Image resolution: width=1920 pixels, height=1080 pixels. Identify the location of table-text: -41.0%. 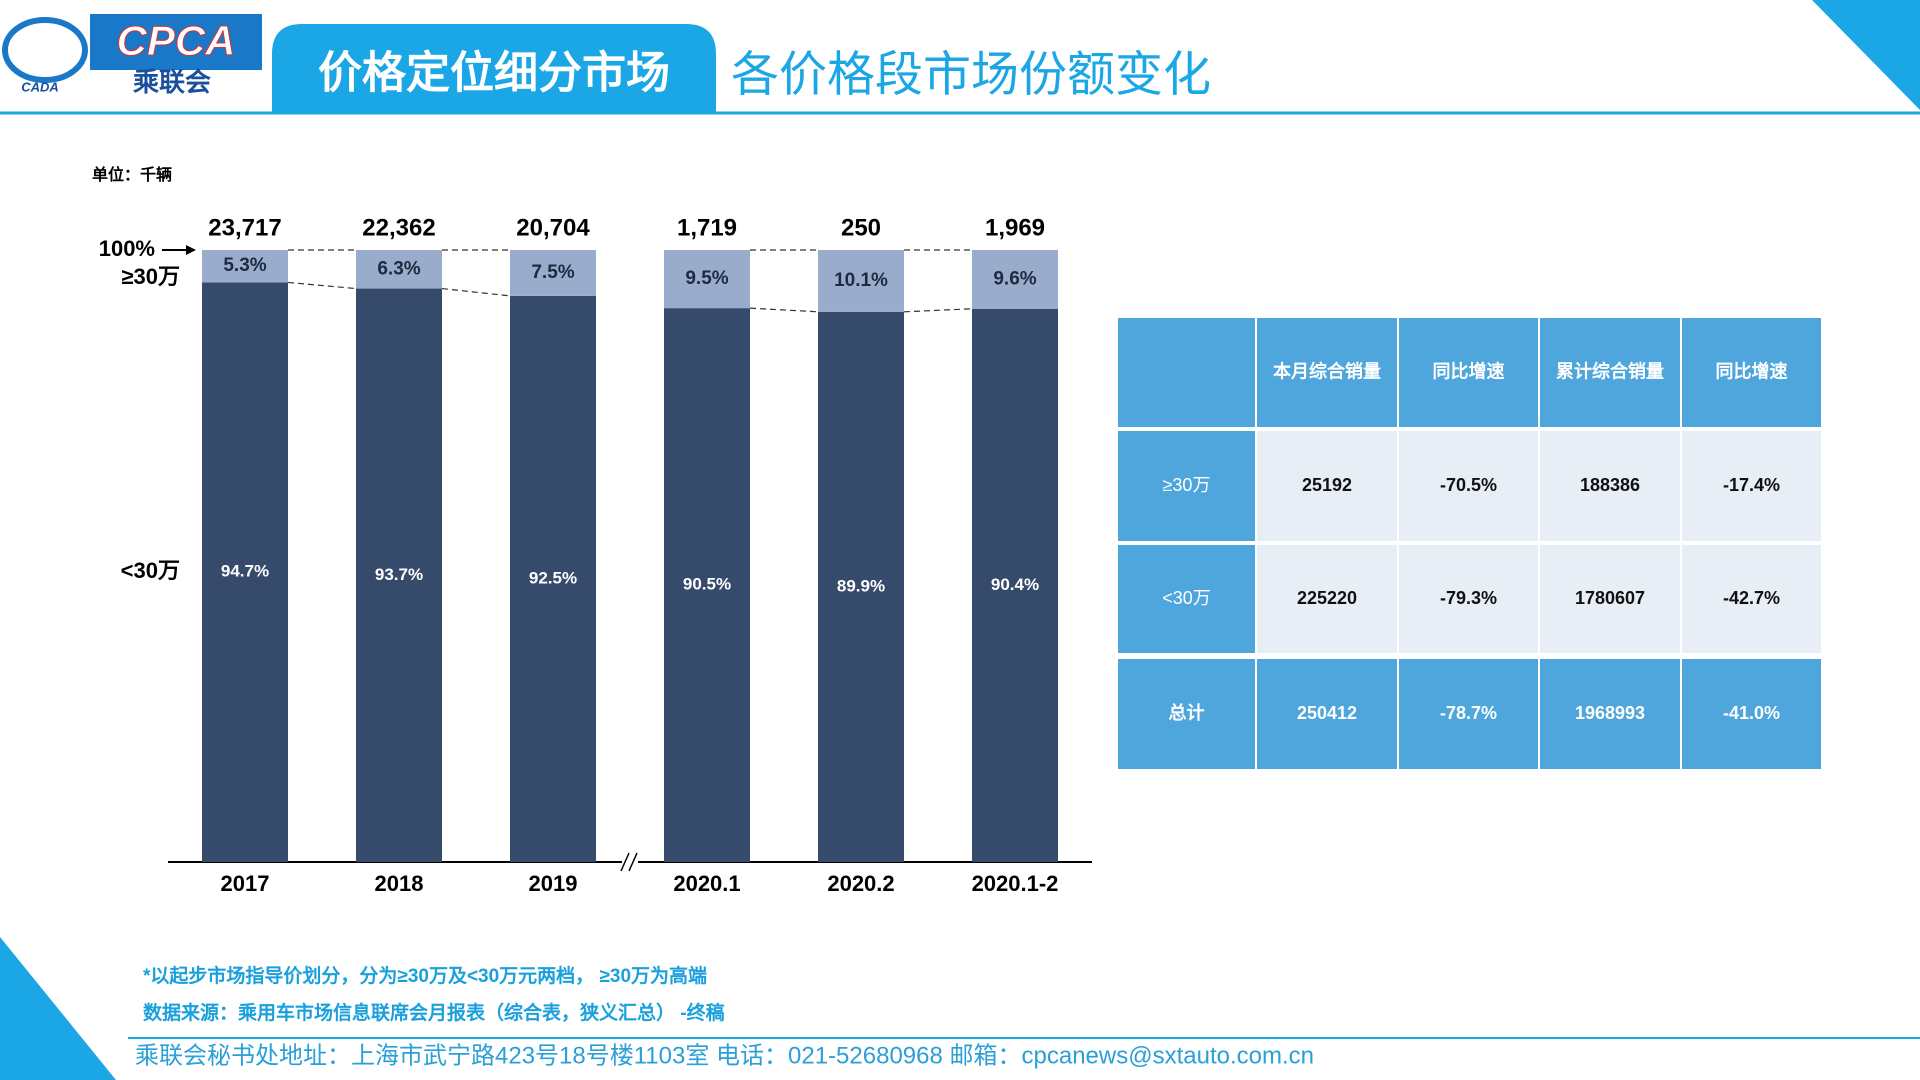
(1751, 713).